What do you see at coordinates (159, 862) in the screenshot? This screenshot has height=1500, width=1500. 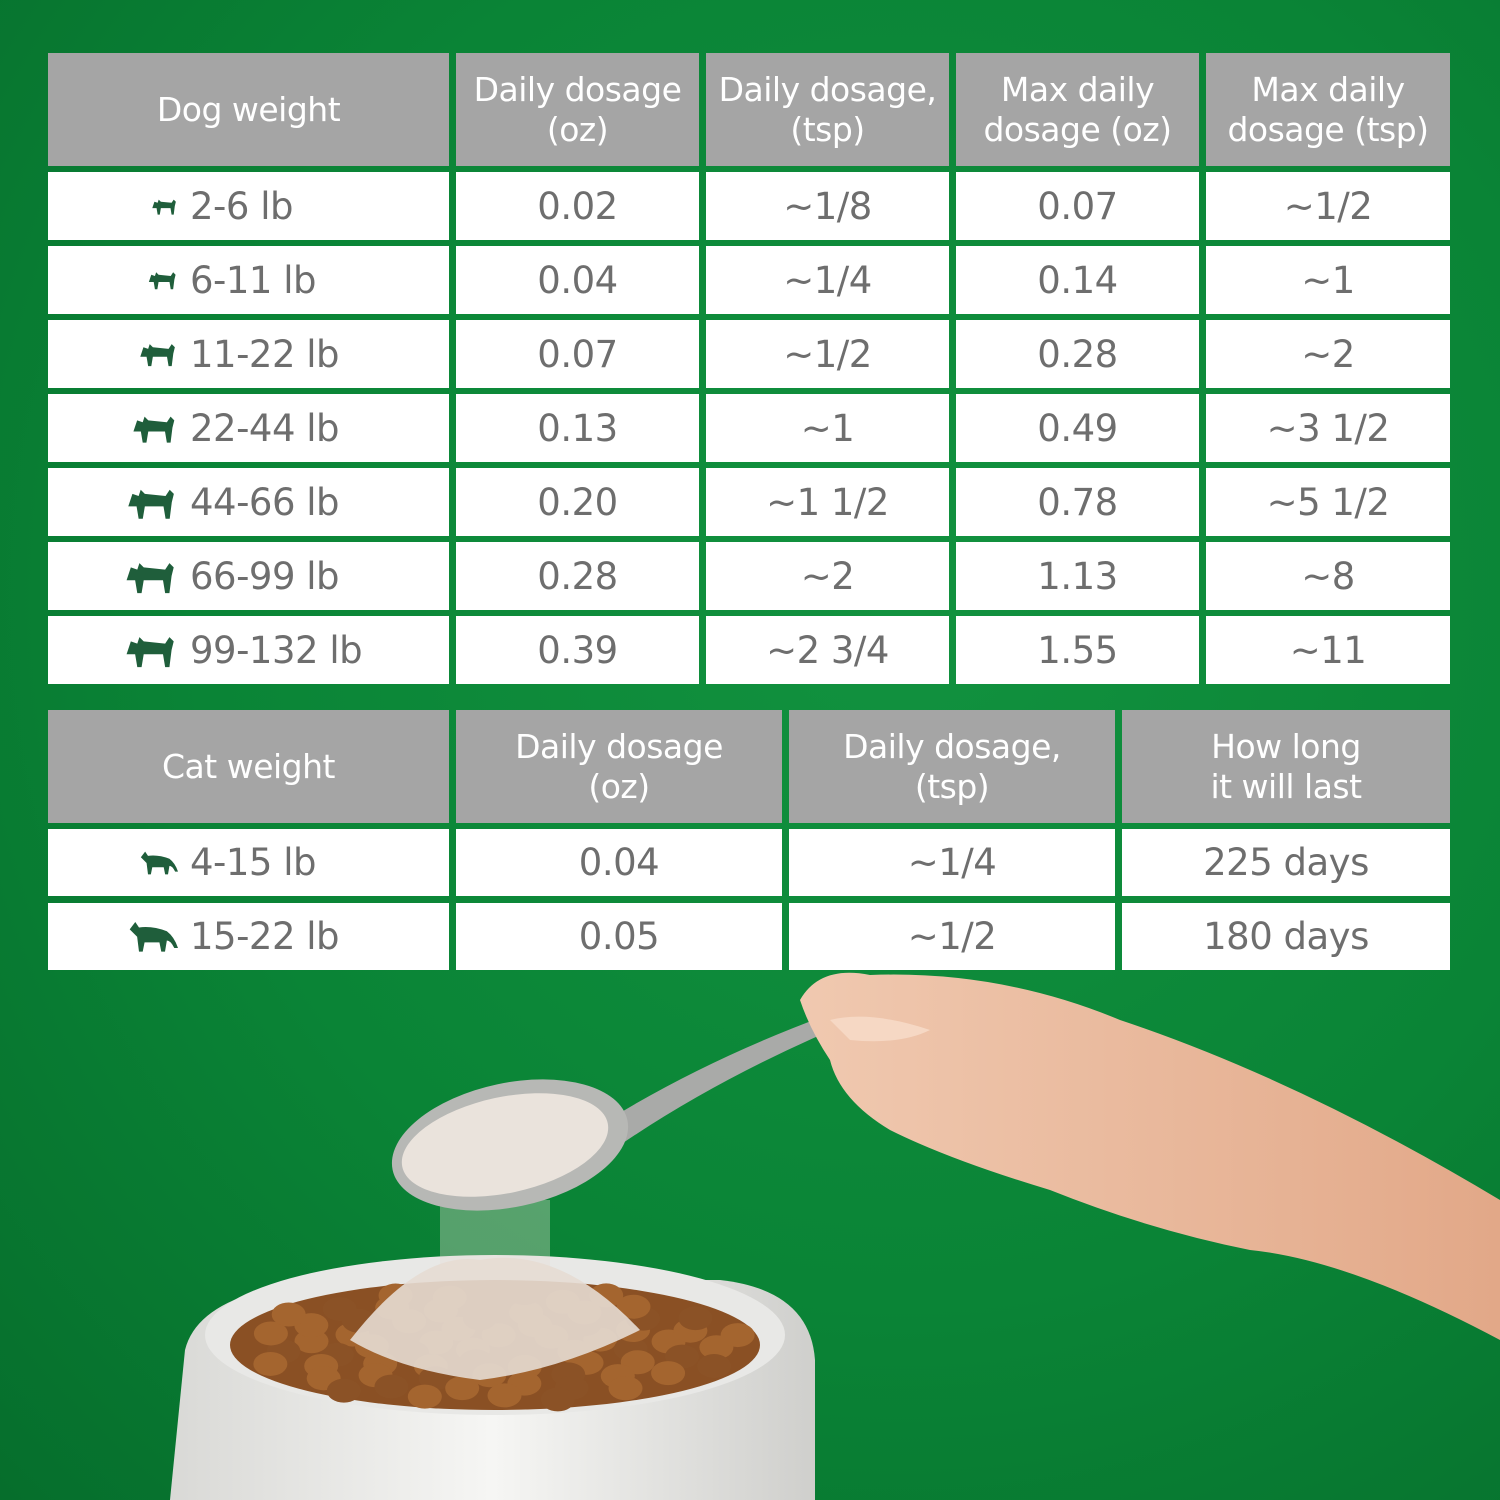 I see `small-cat-icon` at bounding box center [159, 862].